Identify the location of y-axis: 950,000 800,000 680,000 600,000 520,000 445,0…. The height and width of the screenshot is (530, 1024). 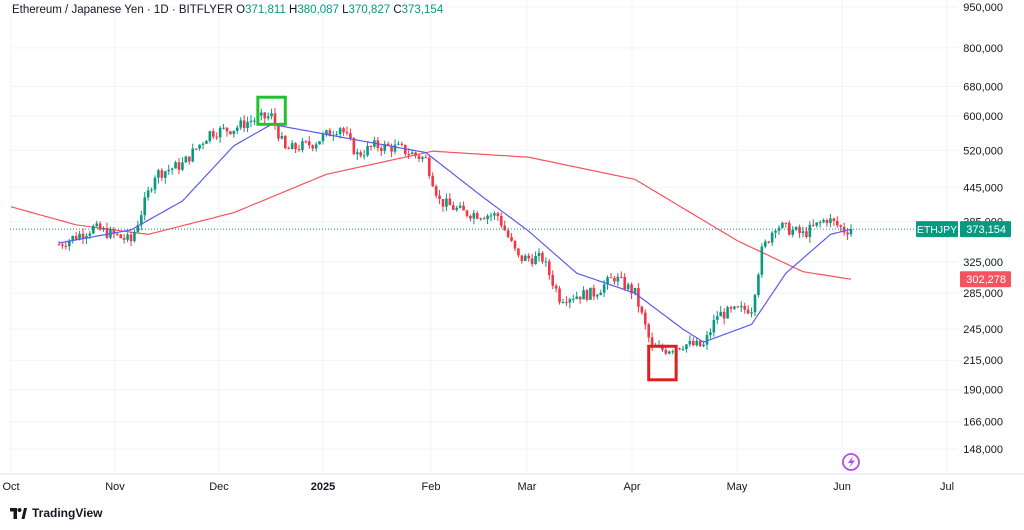
(983, 229).